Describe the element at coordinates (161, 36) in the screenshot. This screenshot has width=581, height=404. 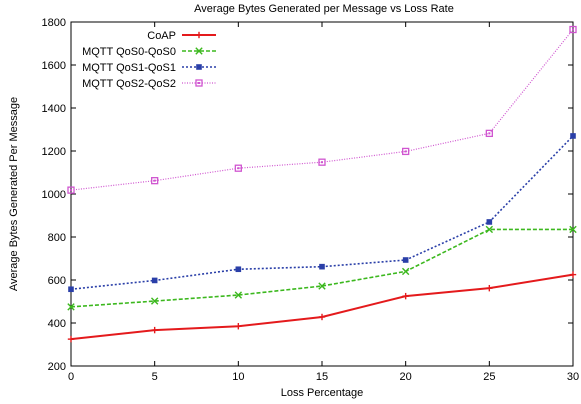
I see `legend-label: CoAP` at that location.